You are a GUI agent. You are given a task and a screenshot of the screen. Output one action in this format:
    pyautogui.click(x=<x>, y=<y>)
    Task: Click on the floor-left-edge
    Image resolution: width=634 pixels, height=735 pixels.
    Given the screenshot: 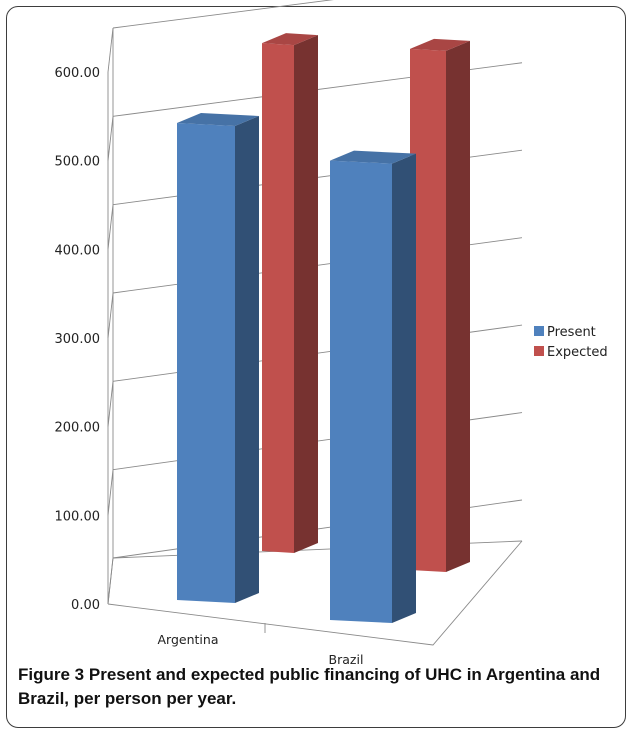 What is the action you would take?
    pyautogui.click(x=110, y=581)
    